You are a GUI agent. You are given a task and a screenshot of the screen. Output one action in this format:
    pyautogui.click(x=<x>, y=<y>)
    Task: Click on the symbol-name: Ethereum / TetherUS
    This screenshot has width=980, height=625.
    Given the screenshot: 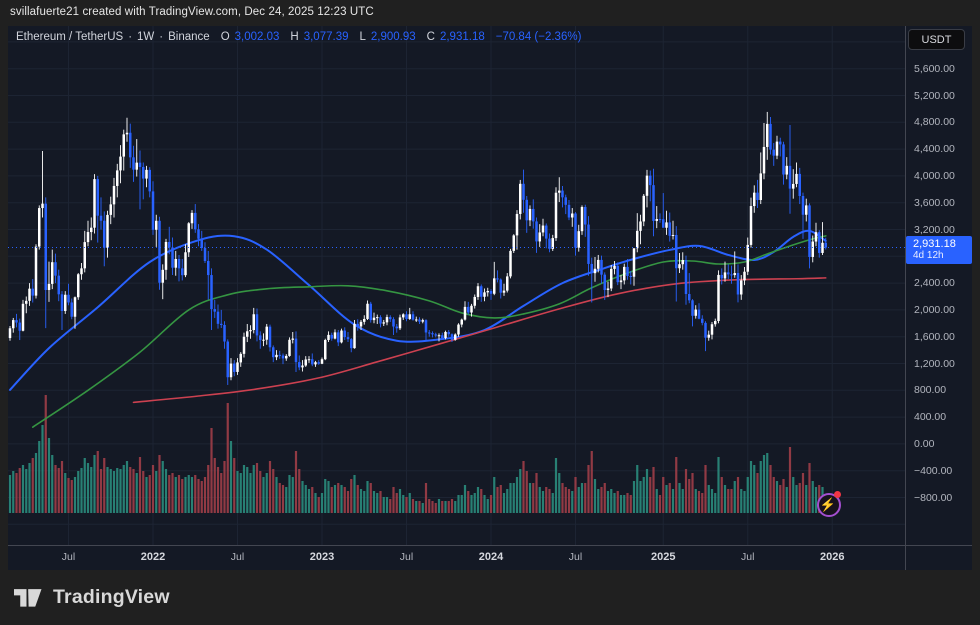 What is the action you would take?
    pyautogui.click(x=70, y=37)
    